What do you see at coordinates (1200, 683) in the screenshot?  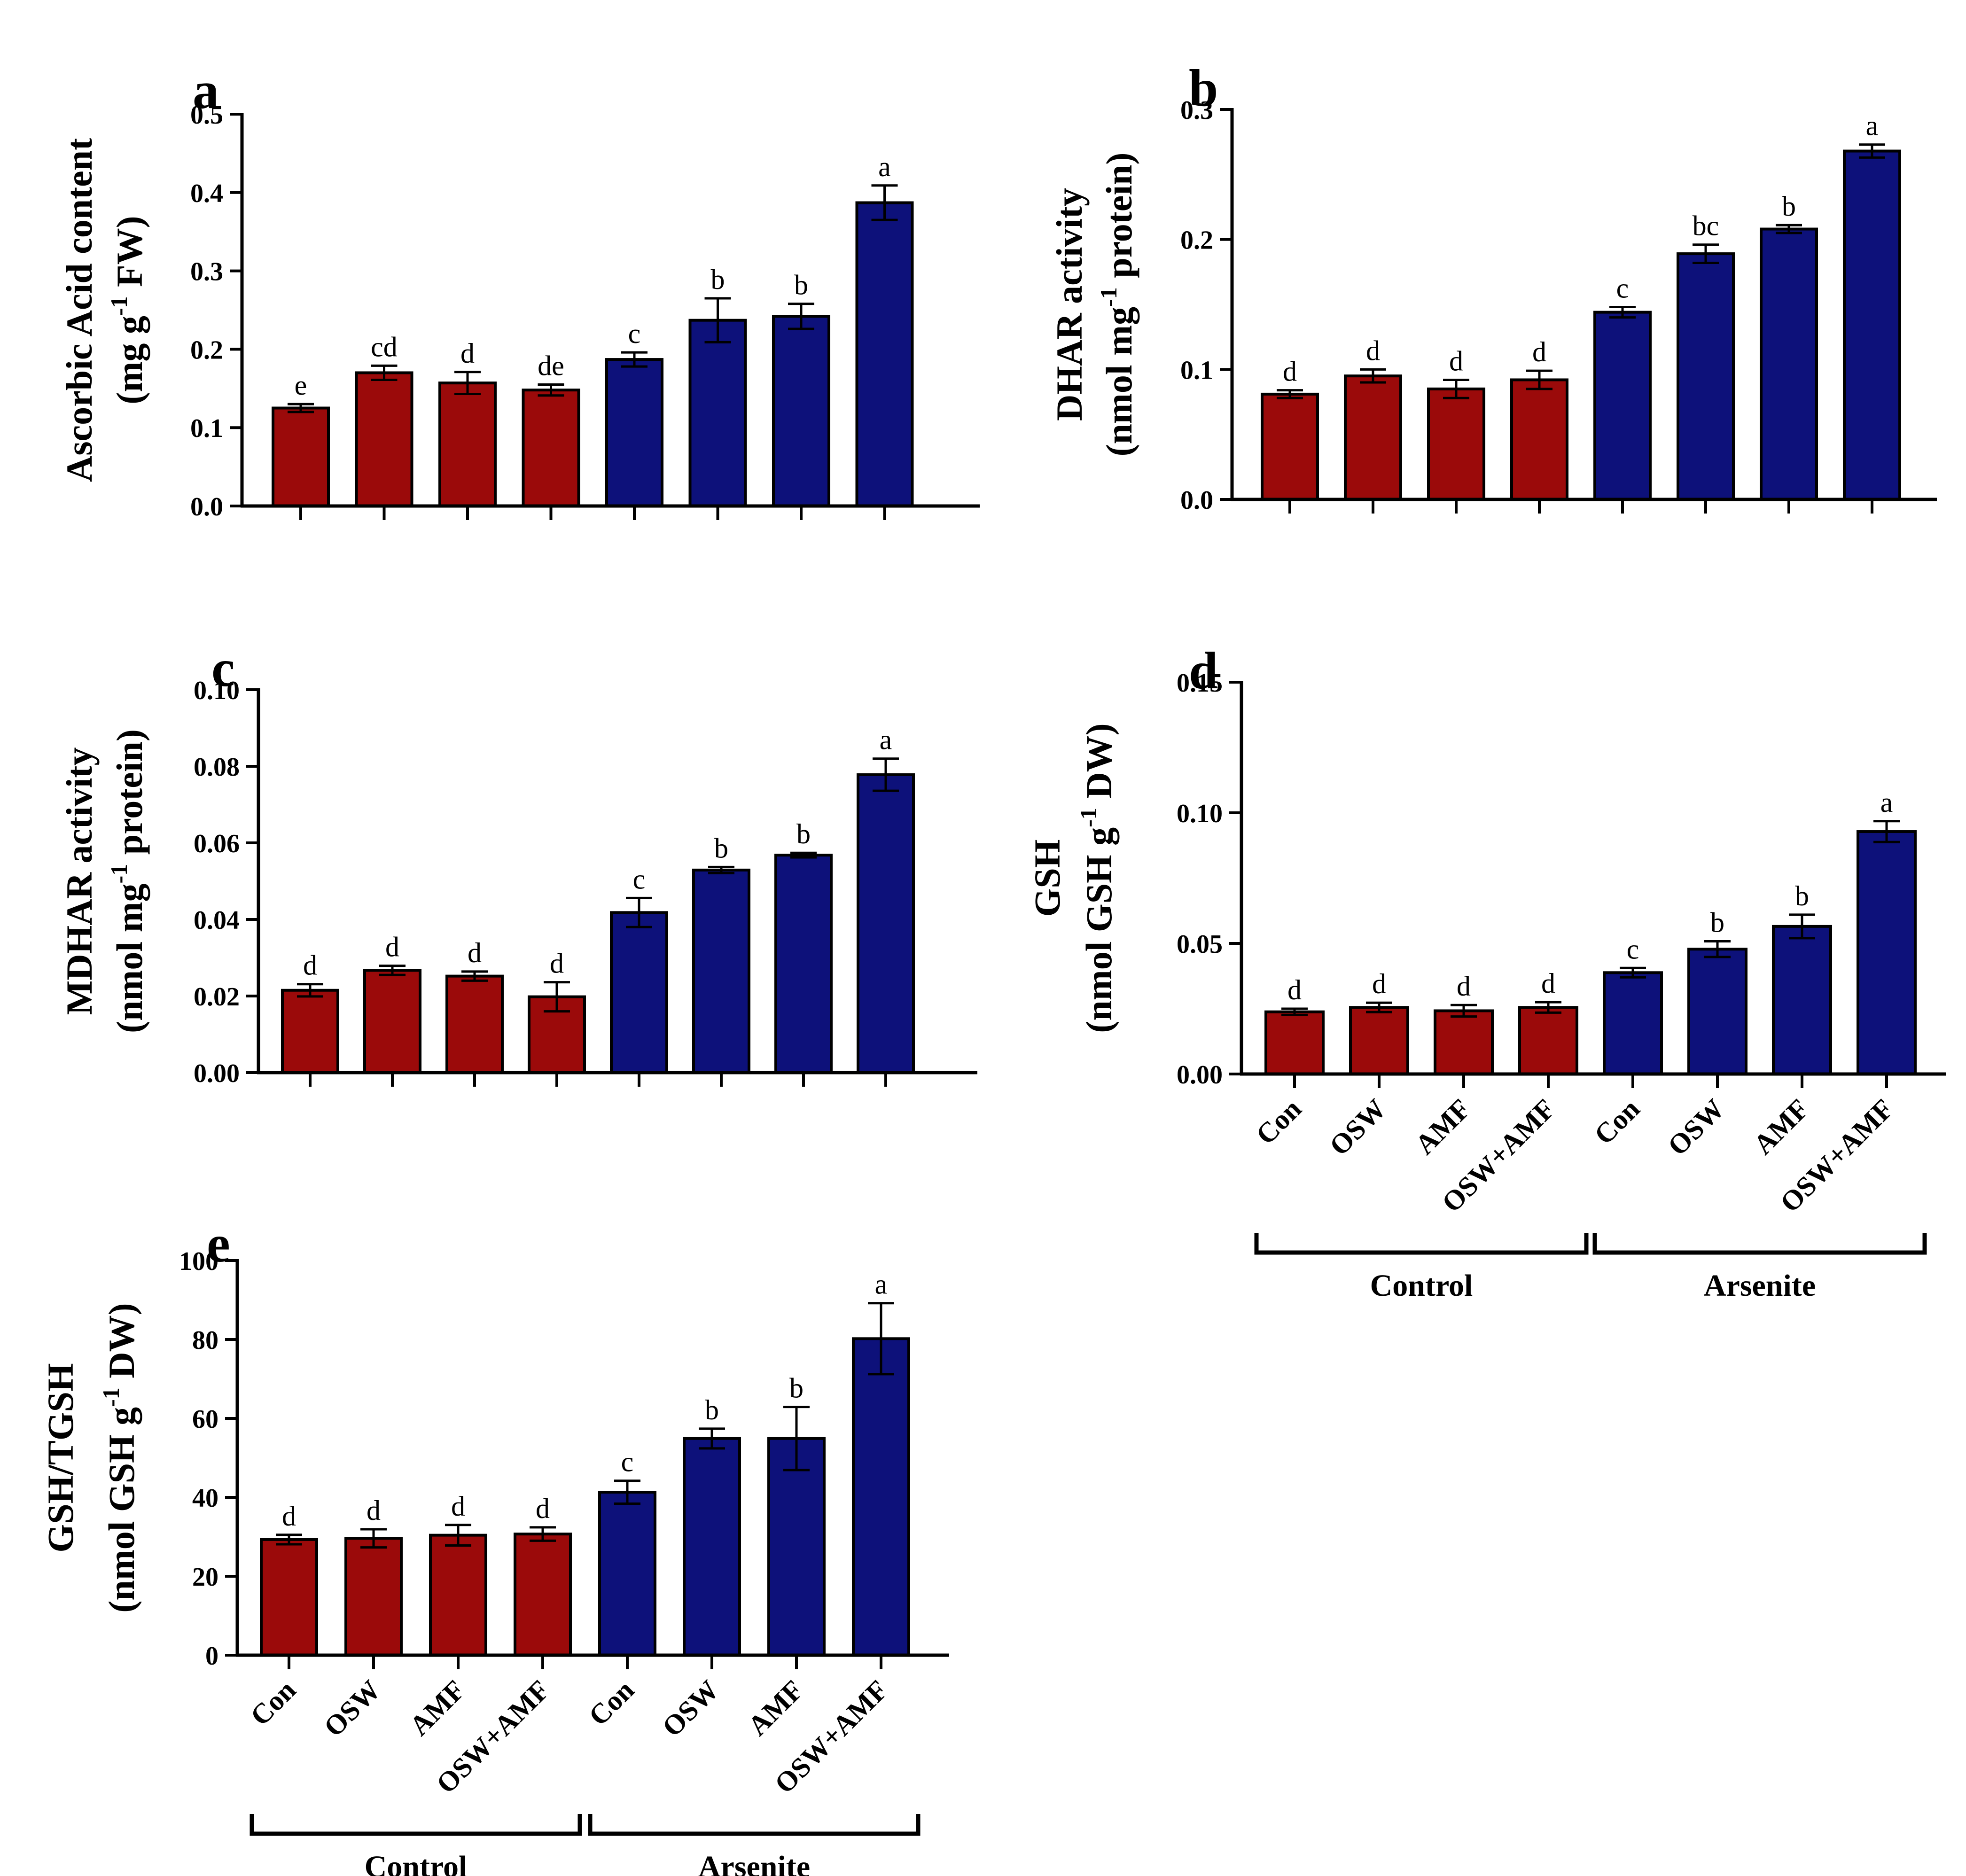 I see `y-tick-label: 0.15` at bounding box center [1200, 683].